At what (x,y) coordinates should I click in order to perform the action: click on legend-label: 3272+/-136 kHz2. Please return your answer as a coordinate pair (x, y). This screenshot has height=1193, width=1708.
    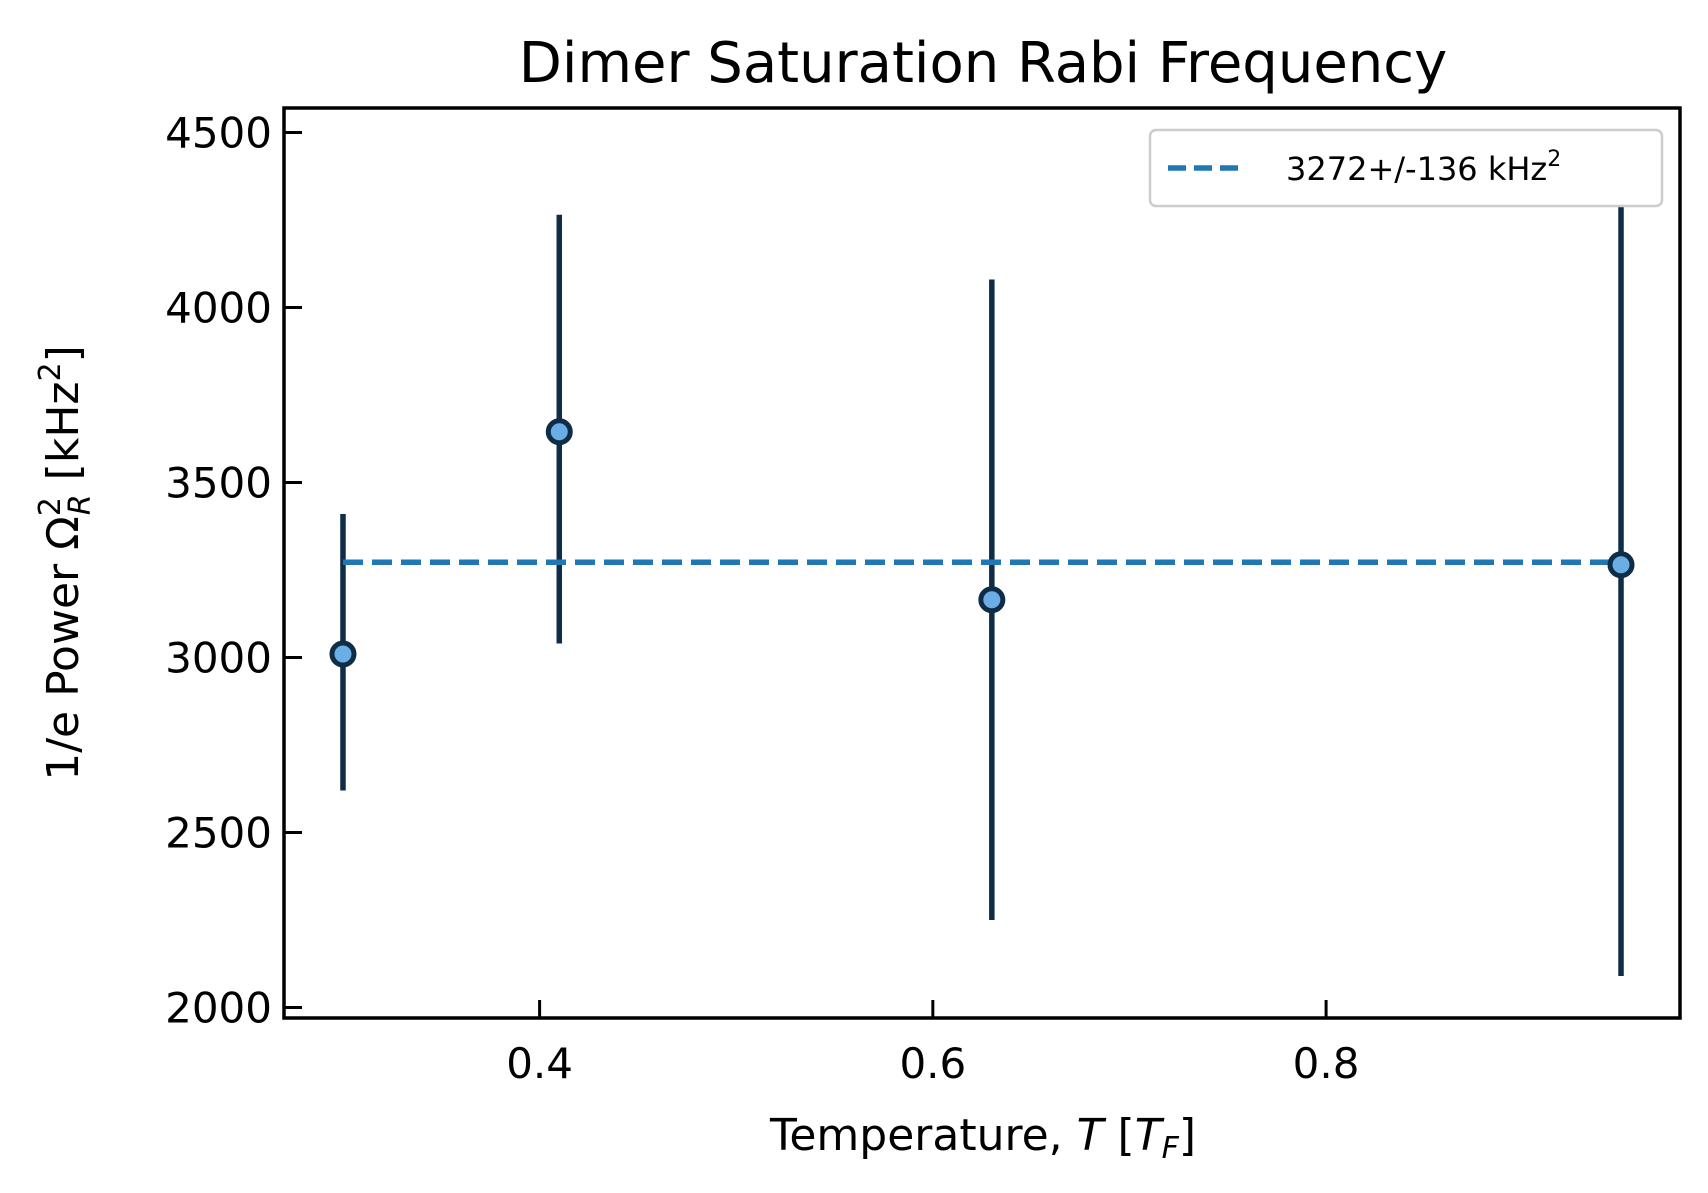
    Looking at the image, I should click on (1423, 167).